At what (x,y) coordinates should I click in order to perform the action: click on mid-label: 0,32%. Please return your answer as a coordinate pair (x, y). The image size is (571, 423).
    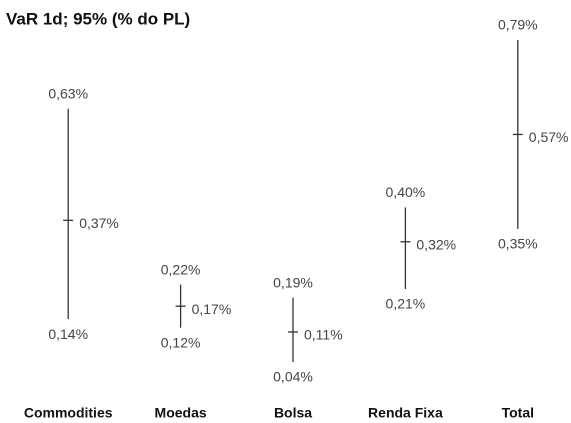
    Looking at the image, I should click on (436, 244).